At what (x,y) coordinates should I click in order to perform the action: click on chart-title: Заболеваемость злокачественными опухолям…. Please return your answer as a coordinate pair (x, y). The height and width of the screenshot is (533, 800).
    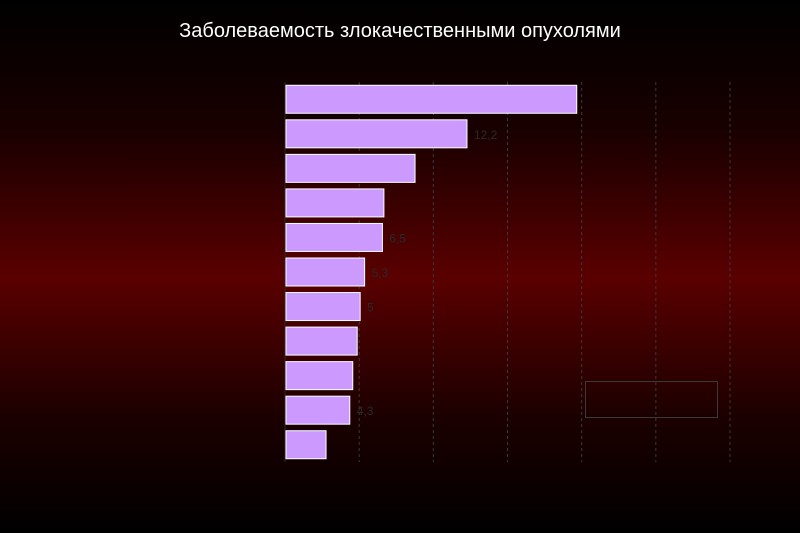
    Looking at the image, I should click on (400, 31).